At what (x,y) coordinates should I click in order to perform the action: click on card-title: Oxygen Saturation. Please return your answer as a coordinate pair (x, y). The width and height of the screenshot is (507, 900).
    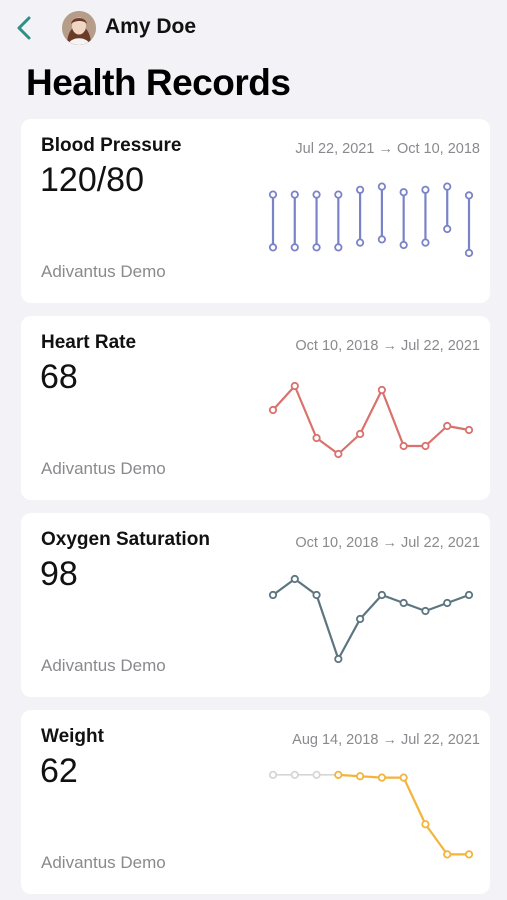
    Looking at the image, I should click on (125, 539).